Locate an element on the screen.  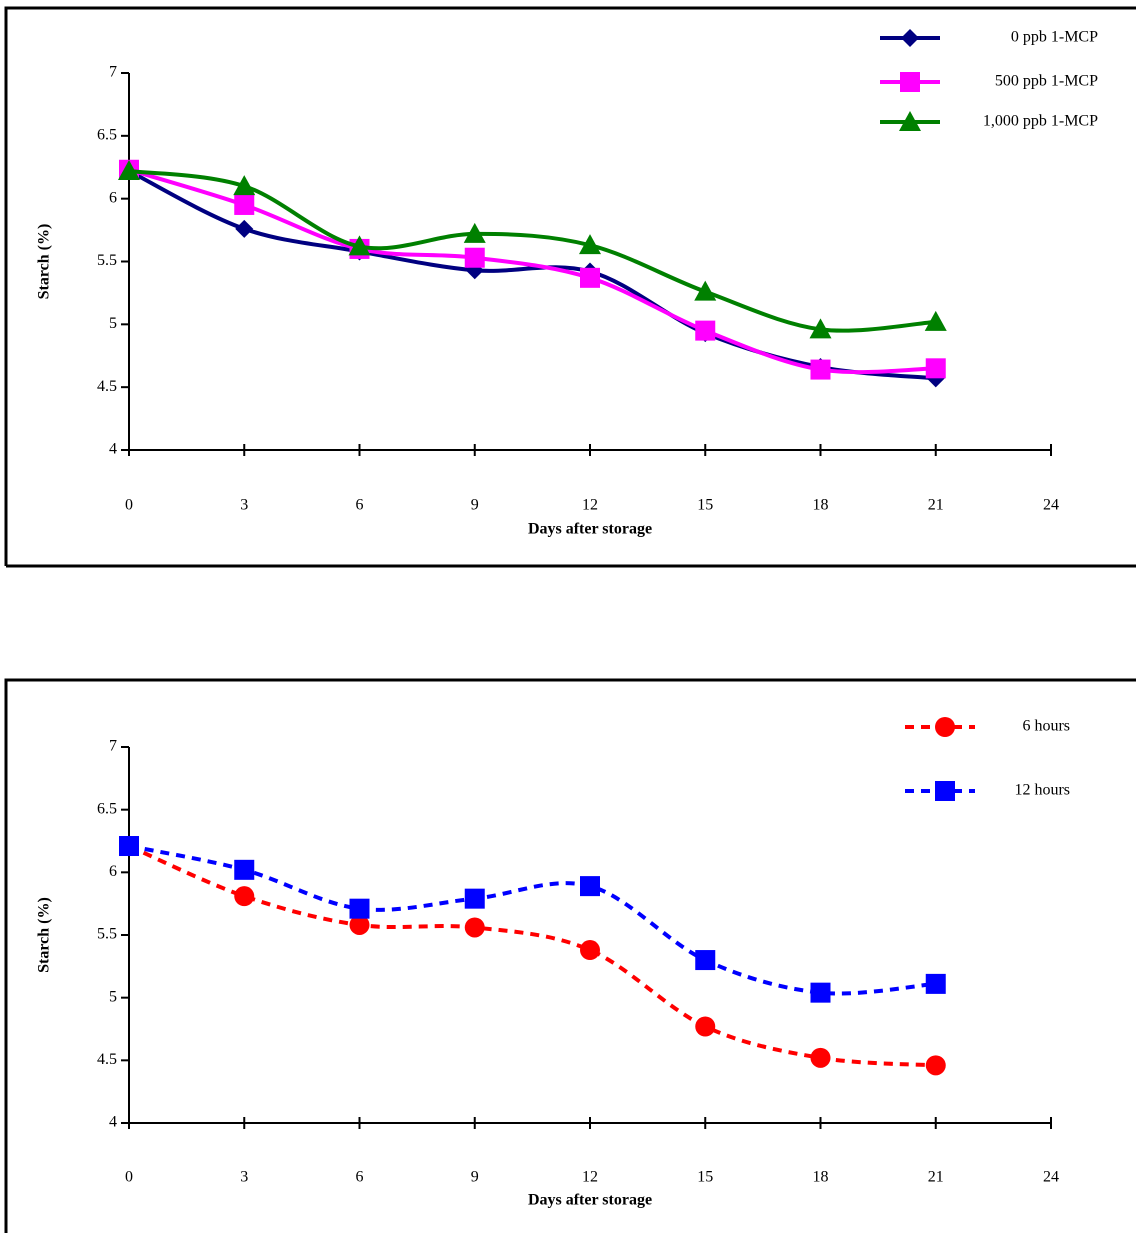
legend-label: 6 hours is located at coordinates (1046, 726).